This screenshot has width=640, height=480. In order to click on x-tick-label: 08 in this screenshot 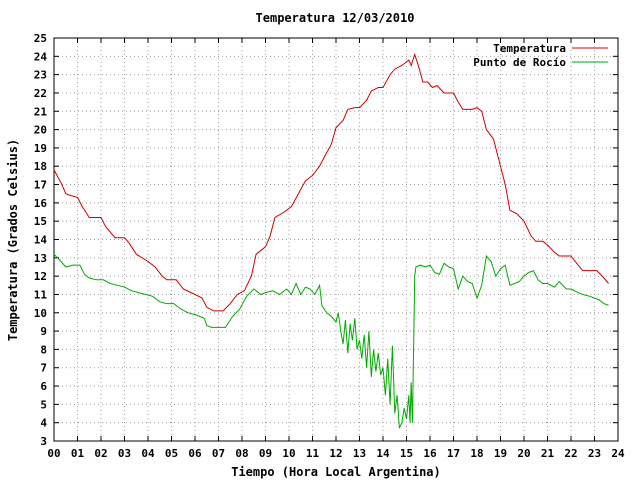, I will do `click(241, 453)`.